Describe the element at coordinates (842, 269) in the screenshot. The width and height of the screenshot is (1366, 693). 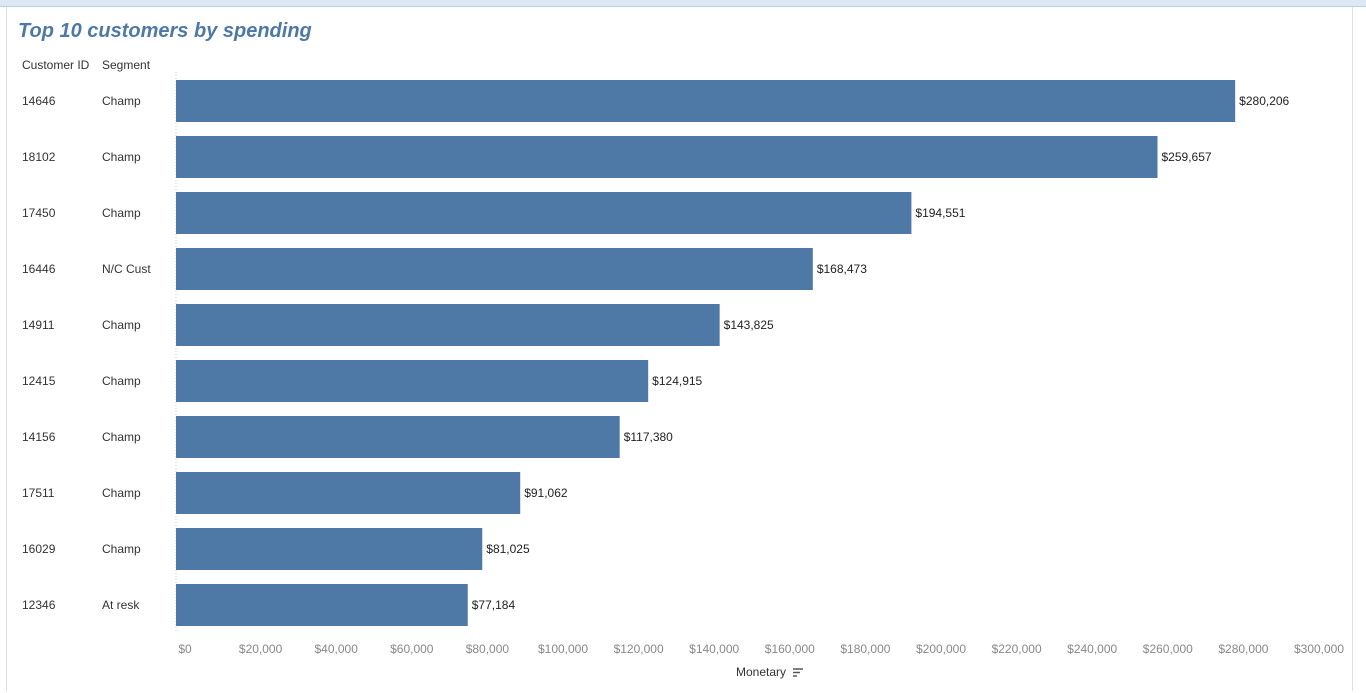
I see `data-label: $168,473` at that location.